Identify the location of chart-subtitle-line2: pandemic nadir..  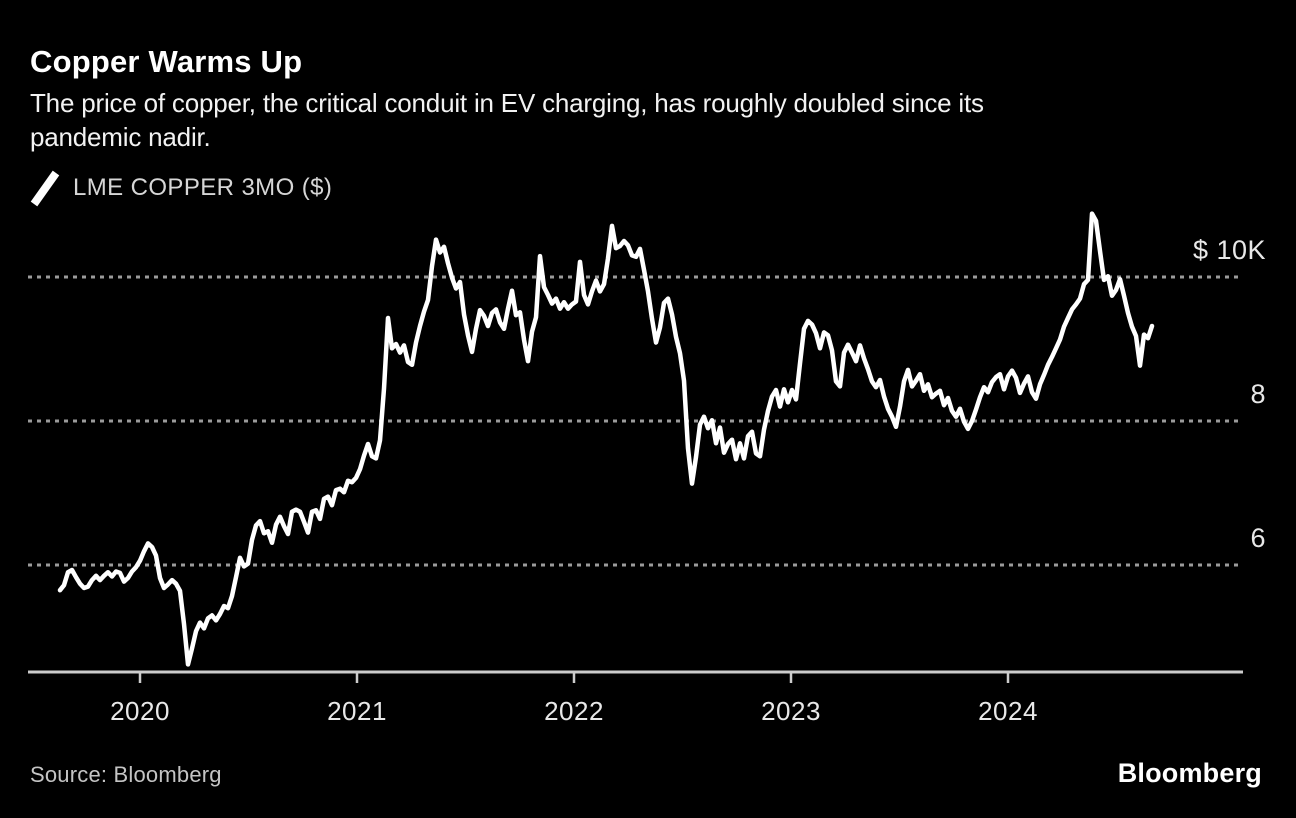
(120, 137).